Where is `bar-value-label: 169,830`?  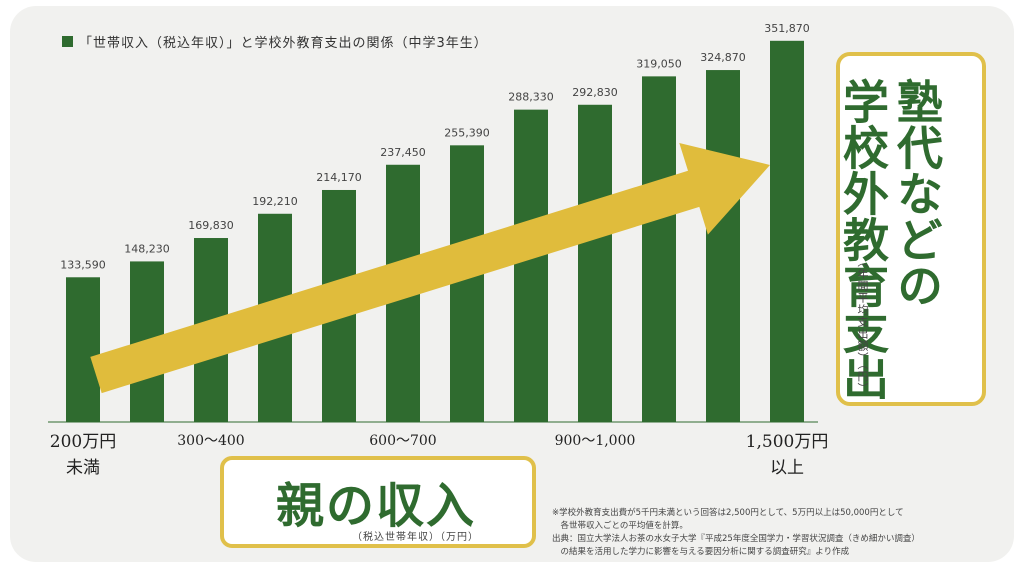
bar-value-label: 169,830 is located at coordinates (211, 225).